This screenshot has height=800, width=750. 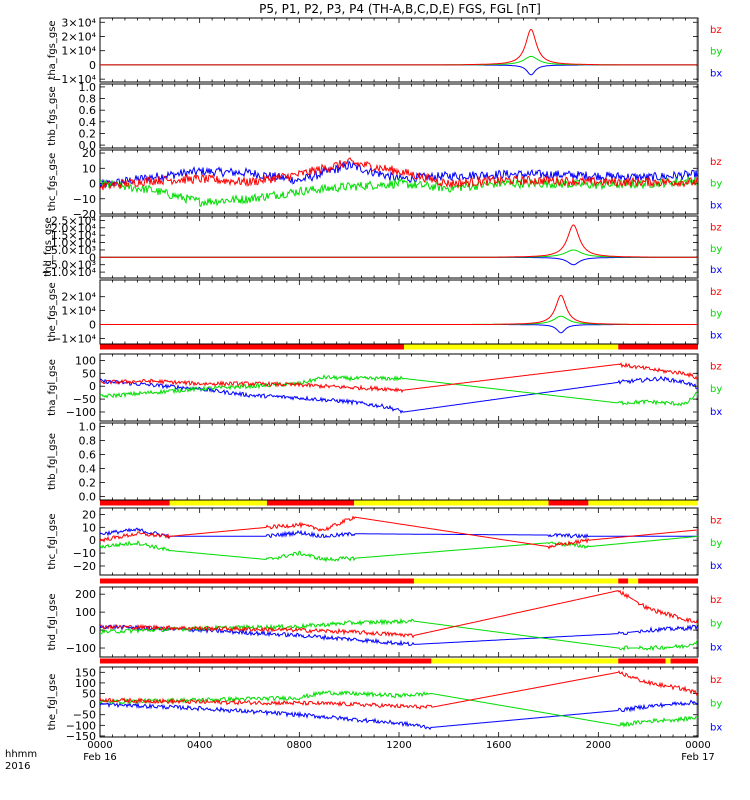 What do you see at coordinates (78, 36) in the screenshot?
I see `y-tick-label: 2×10⁴` at bounding box center [78, 36].